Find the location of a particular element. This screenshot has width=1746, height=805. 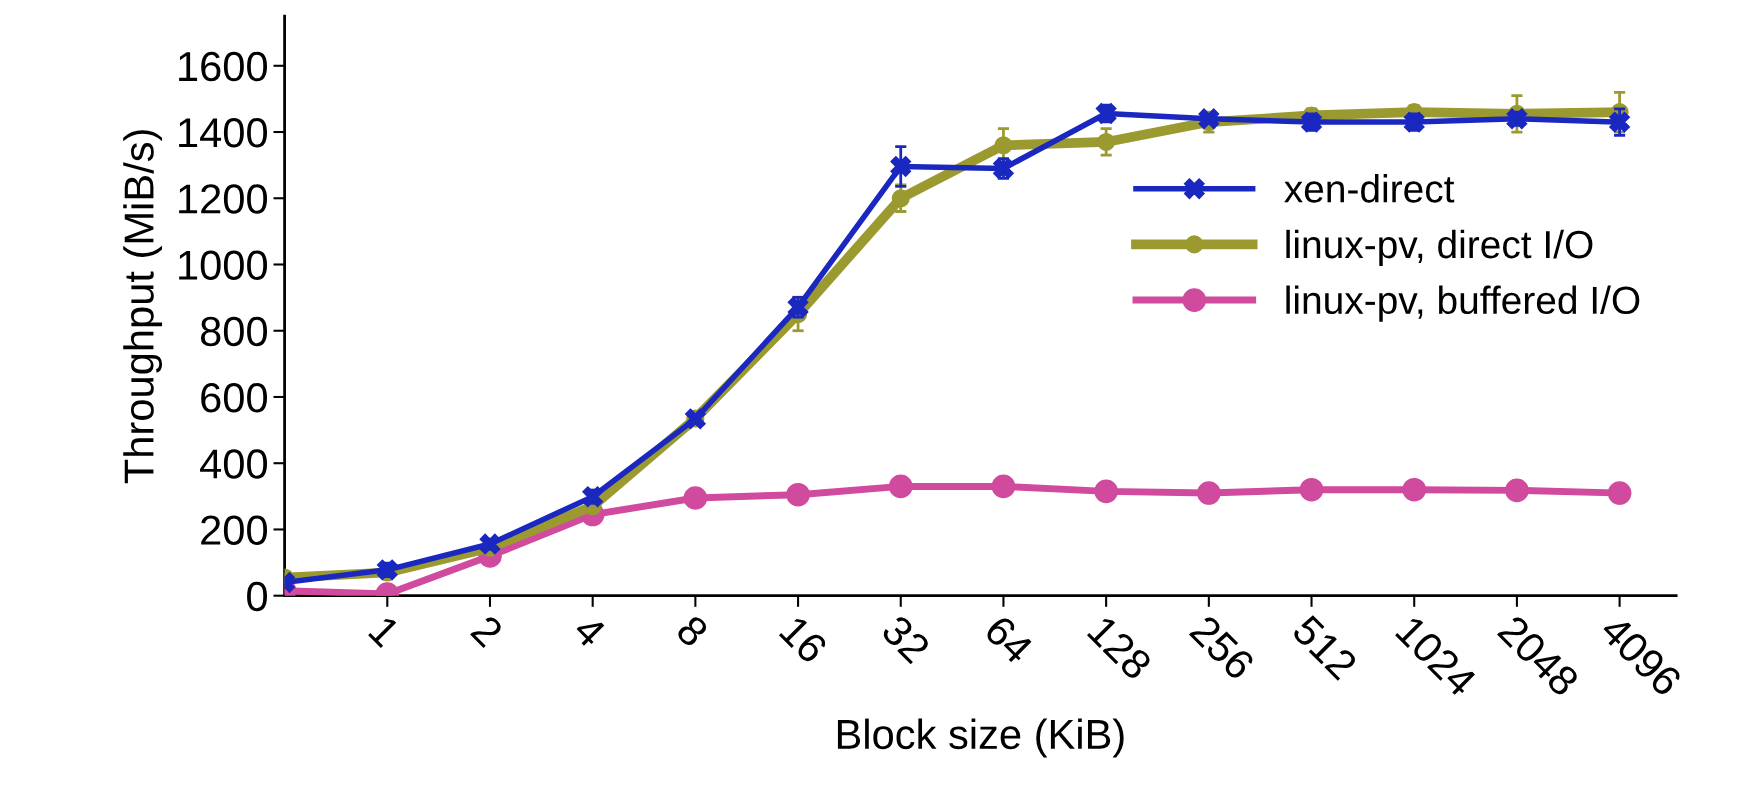

x-tick-label: 256 is located at coordinates (1222, 647).